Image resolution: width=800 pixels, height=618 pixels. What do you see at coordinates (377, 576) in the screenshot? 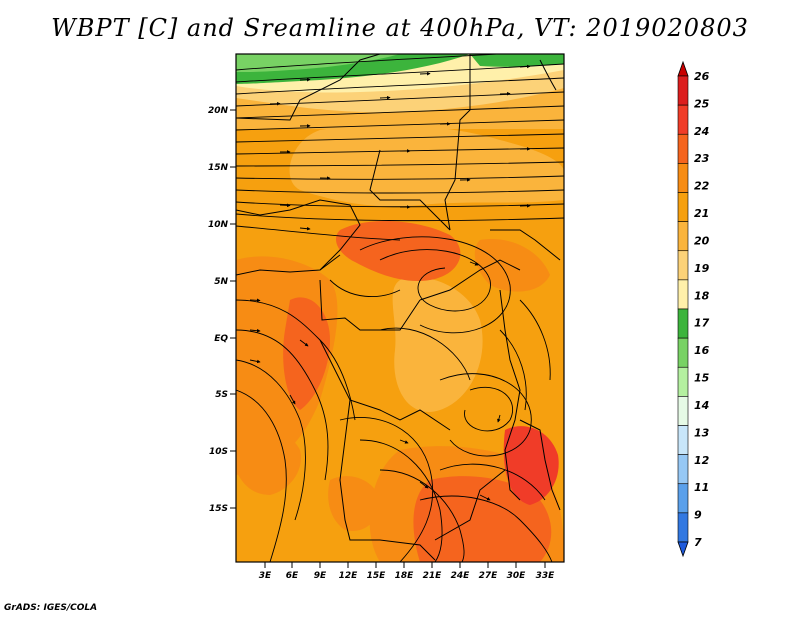
I see `lon-label: 15E` at bounding box center [377, 576].